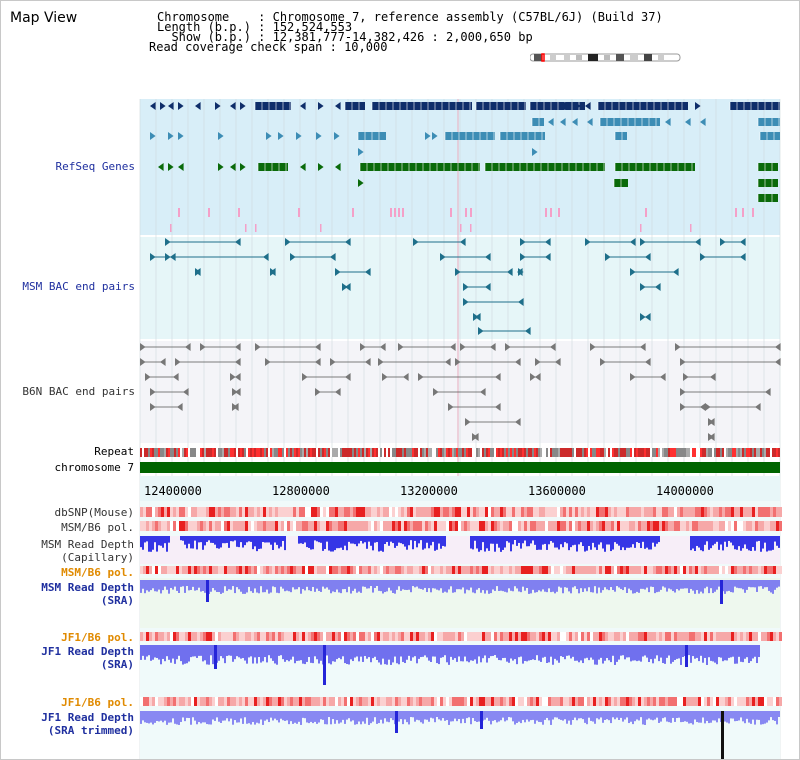 This screenshot has height=760, width=800. What do you see at coordinates (67, 637) in the screenshot?
I see `jf1-b6-pol-label: JF1/B6 pol.` at bounding box center [67, 637].